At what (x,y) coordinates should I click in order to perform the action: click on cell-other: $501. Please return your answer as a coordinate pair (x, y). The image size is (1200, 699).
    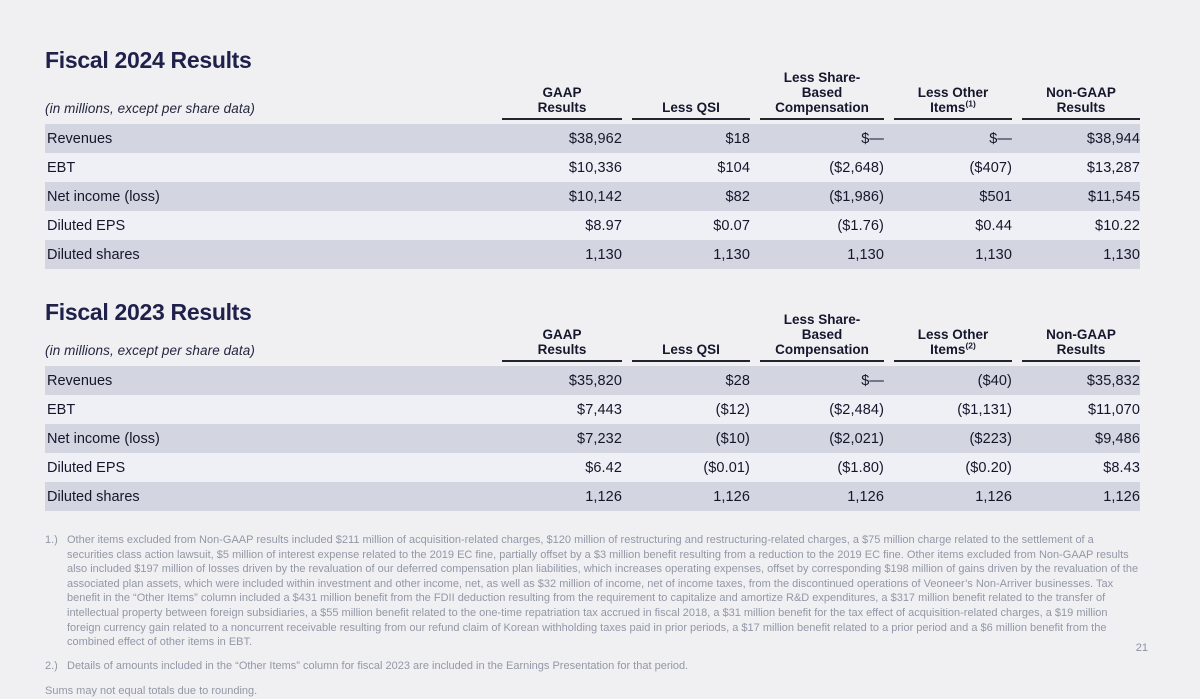
    Looking at the image, I should click on (995, 196).